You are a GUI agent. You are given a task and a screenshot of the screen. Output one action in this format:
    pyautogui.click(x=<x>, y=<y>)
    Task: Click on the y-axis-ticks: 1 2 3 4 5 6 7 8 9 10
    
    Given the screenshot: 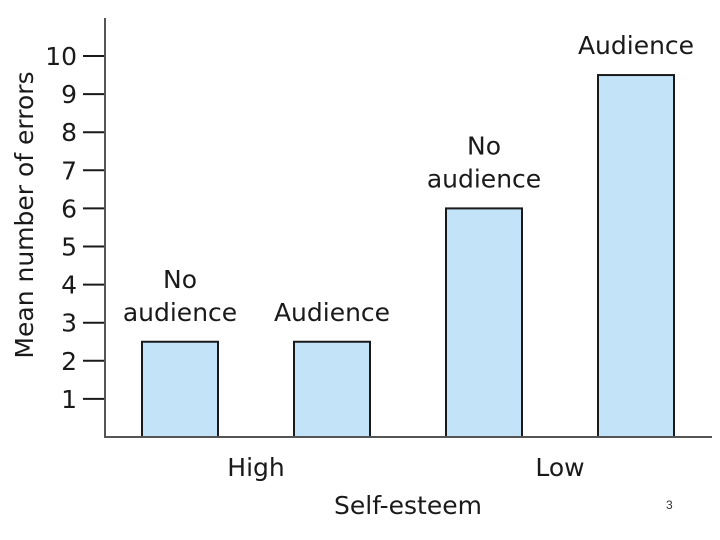 What is the action you would take?
    pyautogui.click(x=74, y=228)
    